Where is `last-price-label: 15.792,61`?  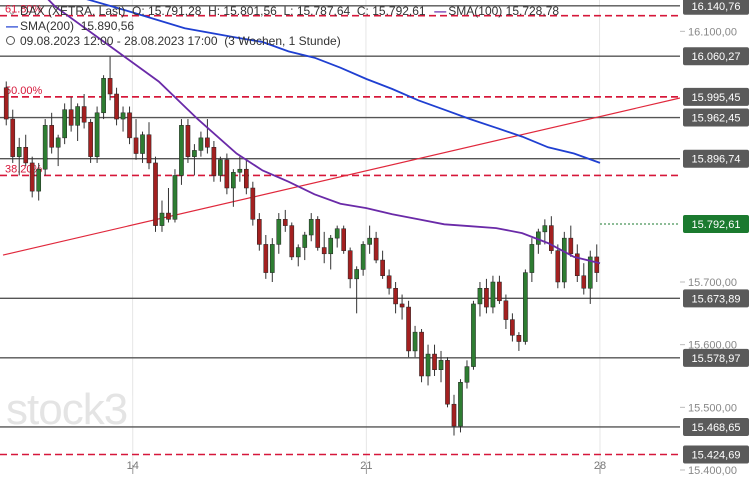 last-price-label: 15.792,61 is located at coordinates (716, 225).